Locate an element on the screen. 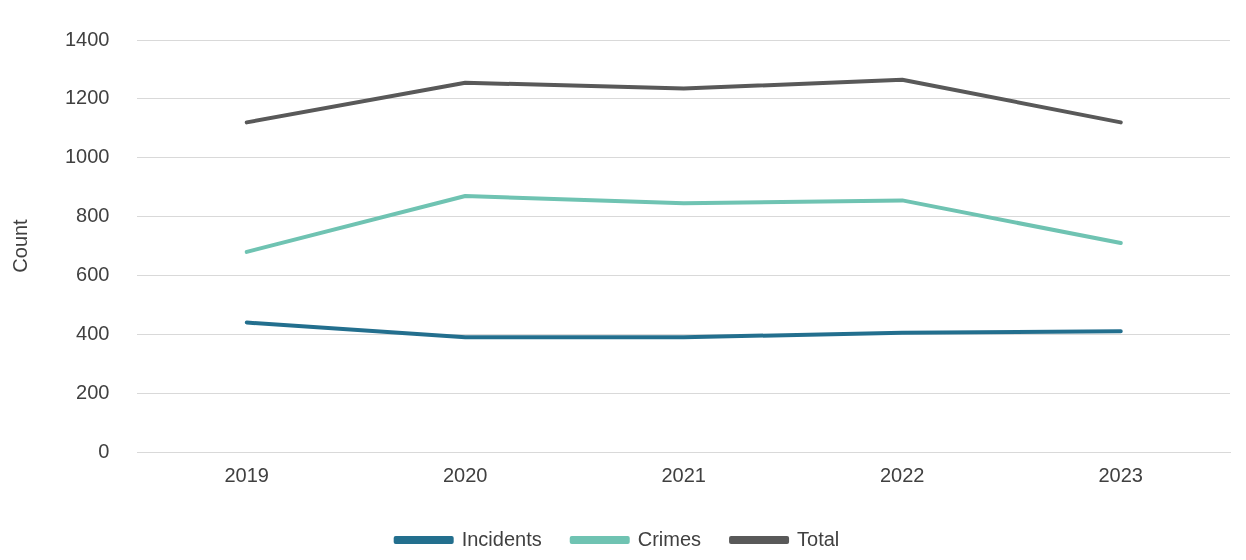  x-tick-label: 2021 is located at coordinates (683, 474).